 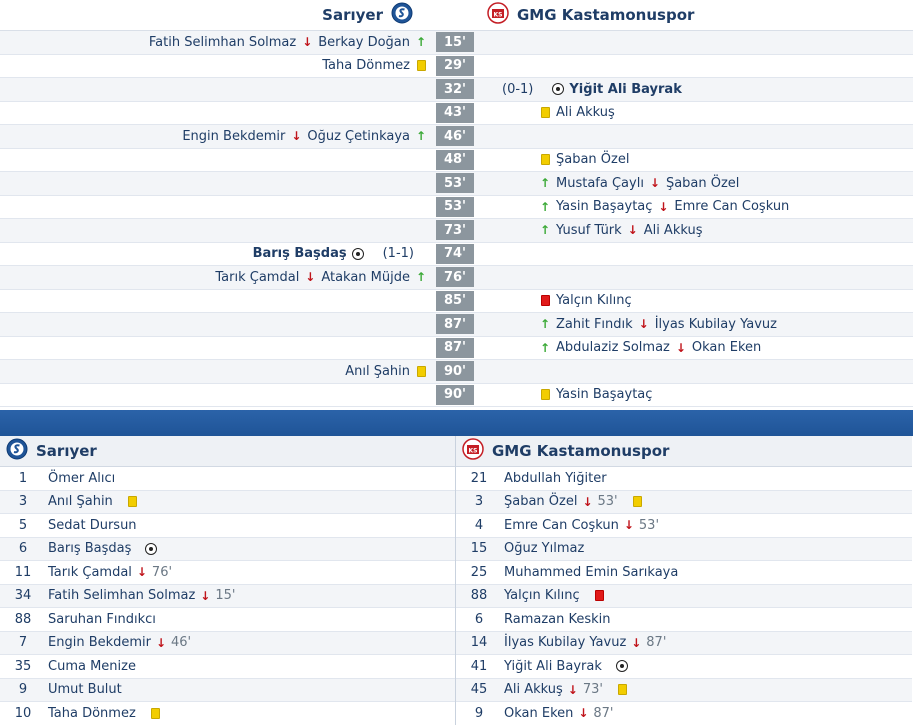 I want to click on scorer-link: Yiğit Ali Bayrak, so click(x=625, y=89).